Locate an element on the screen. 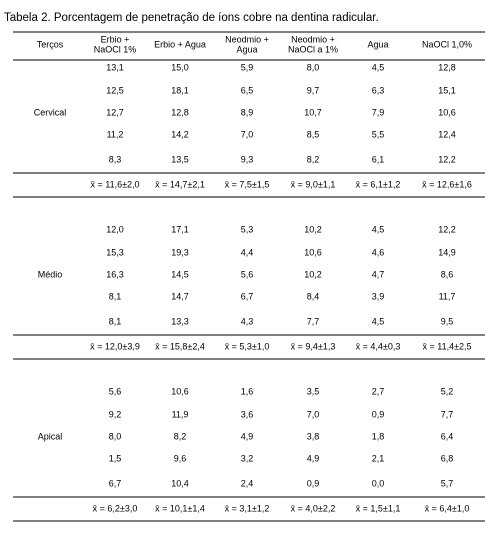  cell: 3,8 is located at coordinates (313, 436).